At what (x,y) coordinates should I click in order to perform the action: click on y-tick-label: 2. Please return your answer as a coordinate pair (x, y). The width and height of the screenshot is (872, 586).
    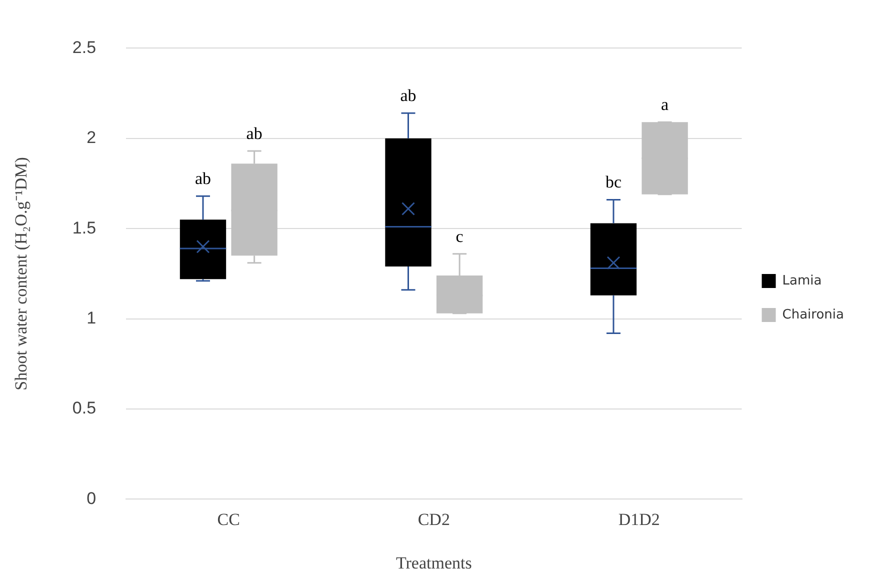
    Looking at the image, I should click on (91, 138).